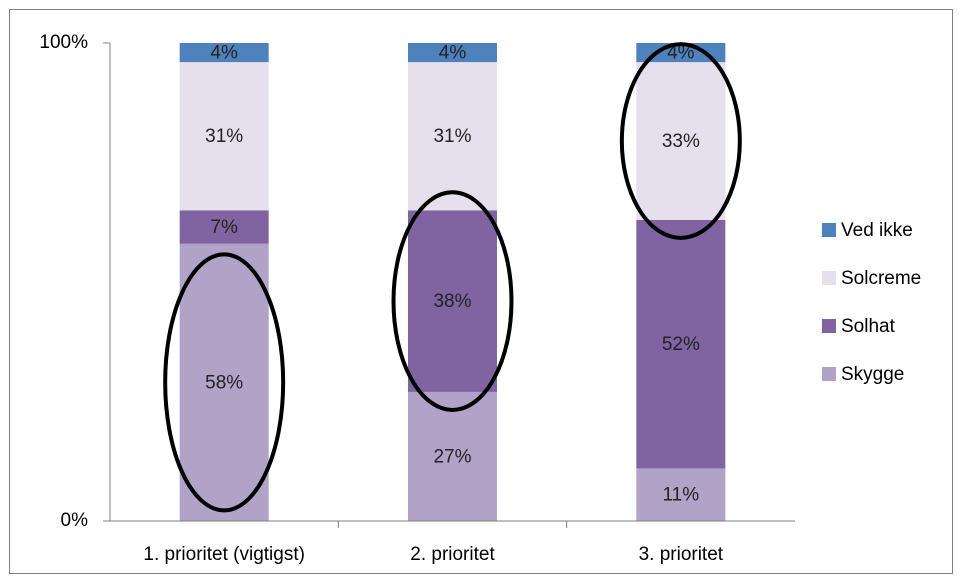 This screenshot has width=960, height=581. I want to click on data-label-solcreme-2: 31%, so click(452, 136).